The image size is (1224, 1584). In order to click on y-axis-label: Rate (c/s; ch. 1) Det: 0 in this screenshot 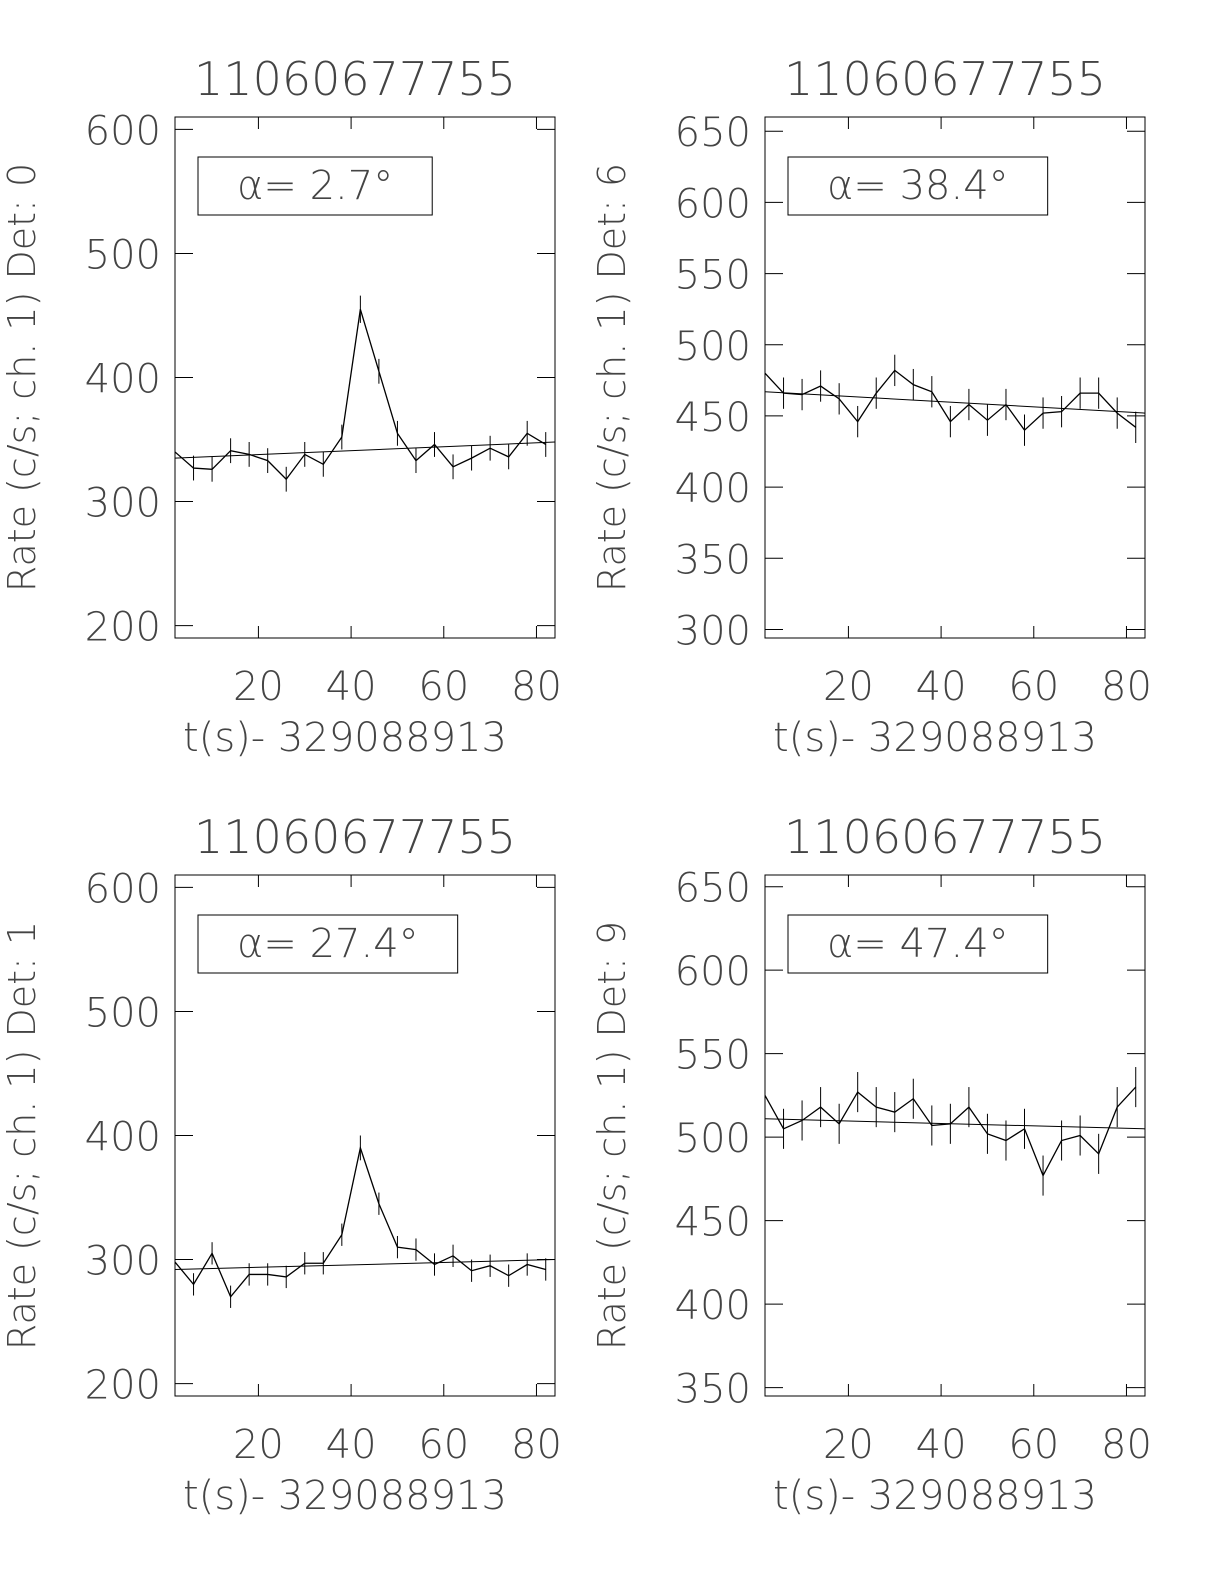, I will do `click(22, 377)`.